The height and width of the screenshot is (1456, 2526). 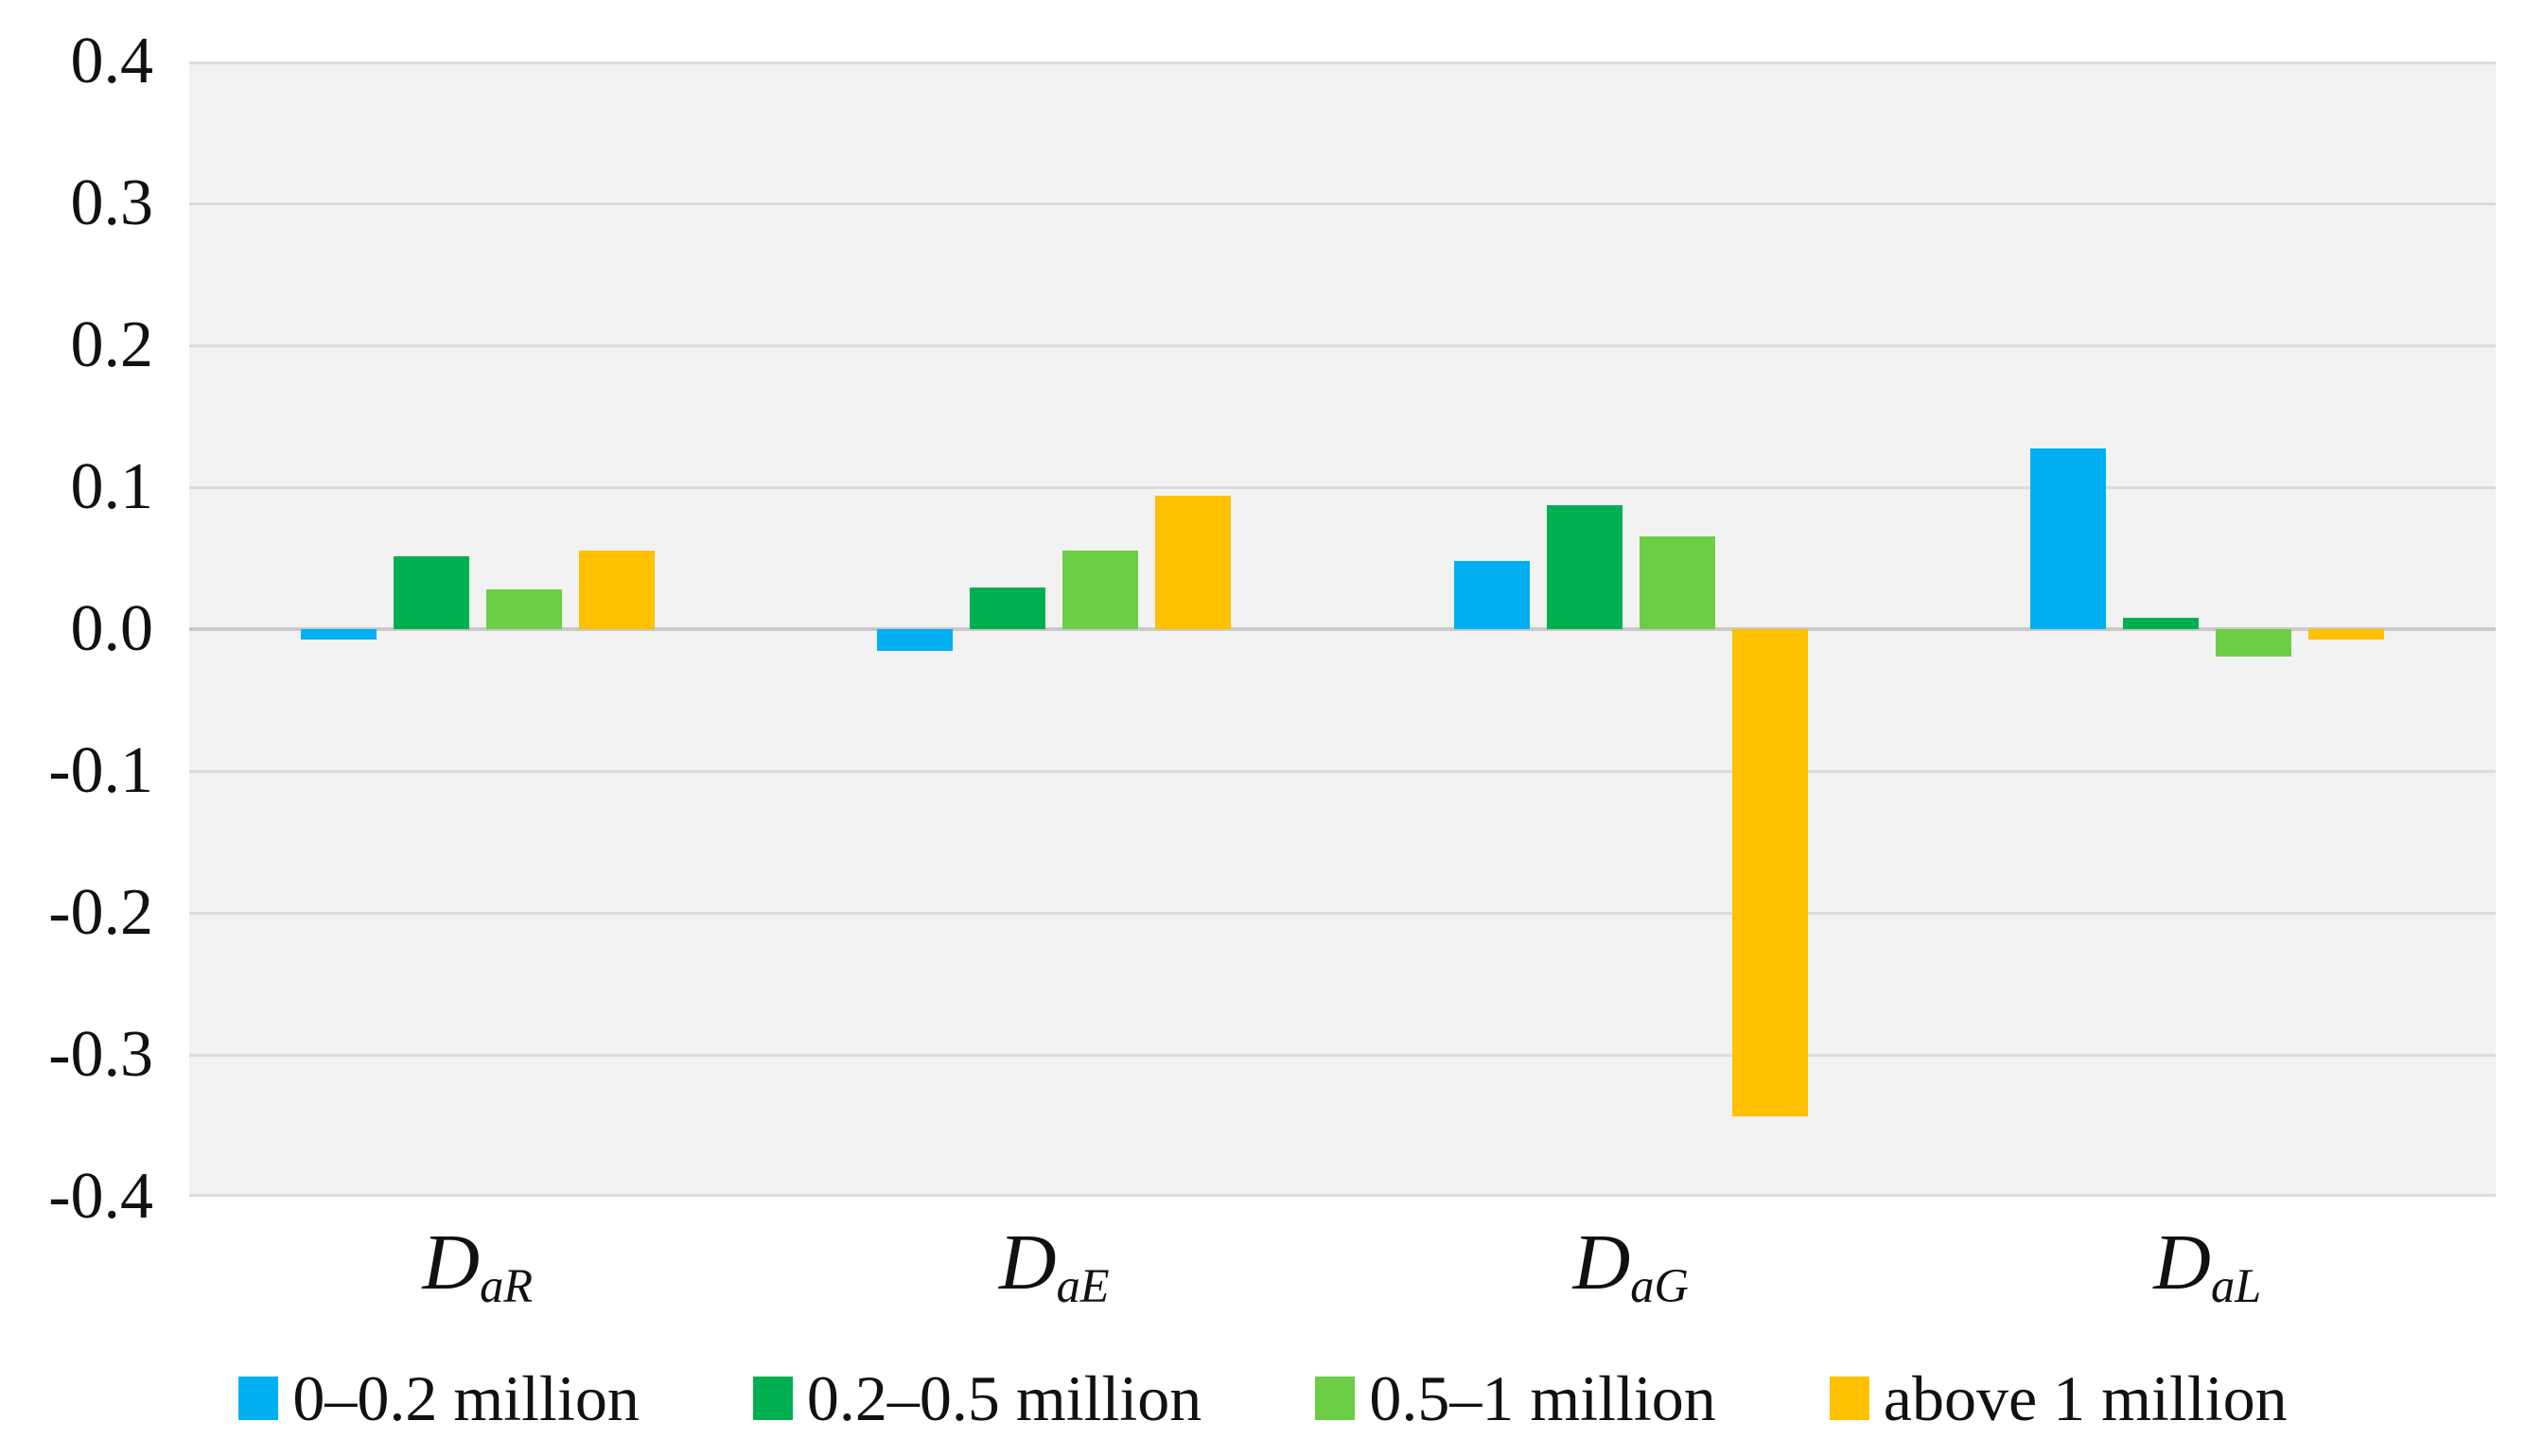 What do you see at coordinates (2161, 623) in the screenshot?
I see `bar-series2-cat4` at bounding box center [2161, 623].